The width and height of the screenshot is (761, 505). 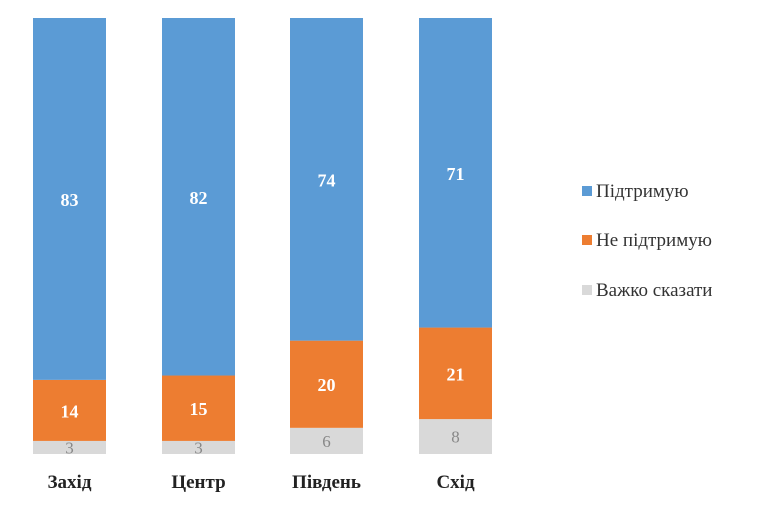 I want to click on data-label-1-4: 71, so click(x=456, y=174).